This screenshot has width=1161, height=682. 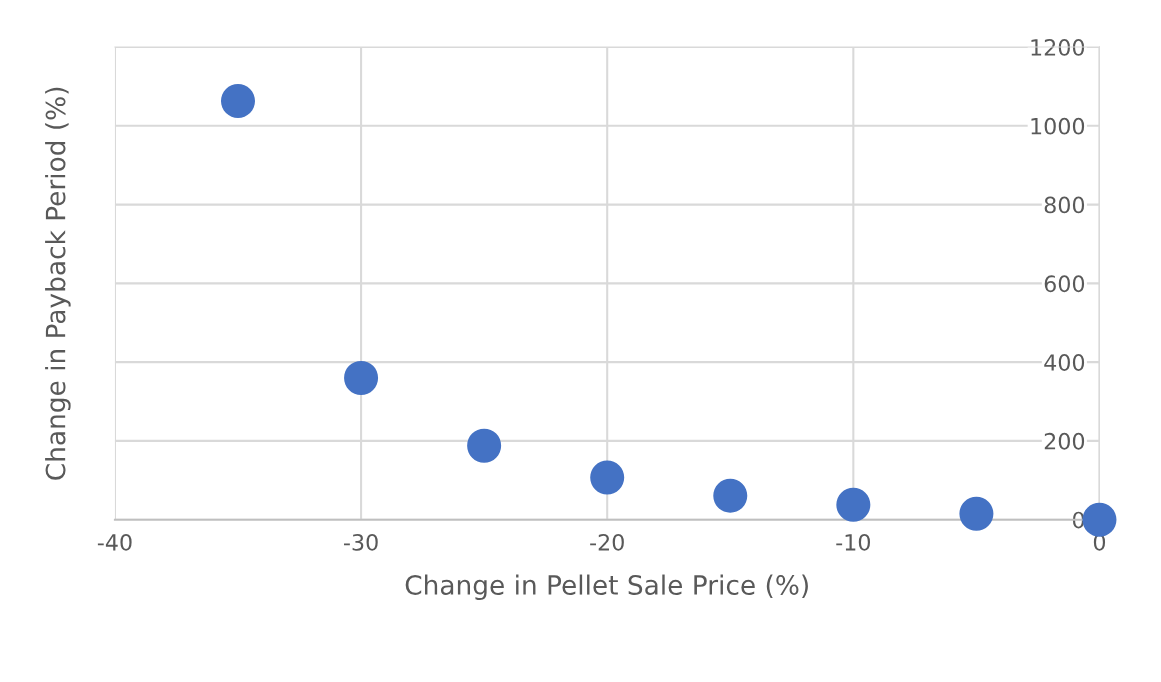 What do you see at coordinates (1064, 441) in the screenshot?
I see `y-tick-label: 200` at bounding box center [1064, 441].